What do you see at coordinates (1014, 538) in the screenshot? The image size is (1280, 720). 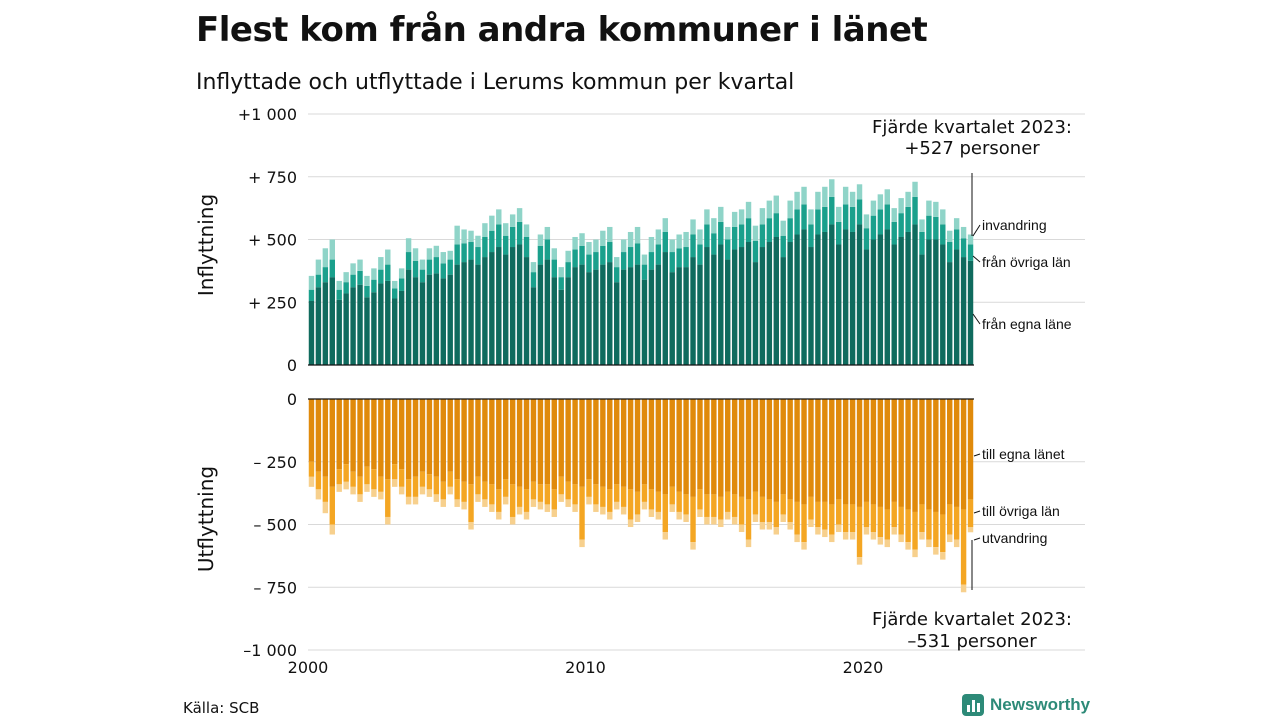 I see `legend-label-out: utvandring` at bounding box center [1014, 538].